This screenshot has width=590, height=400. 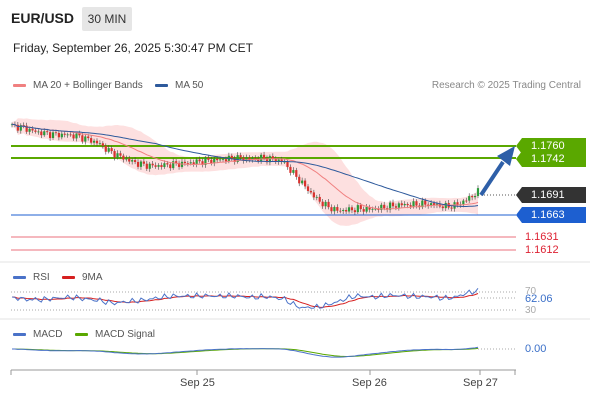 I want to click on macd-label: MACD, so click(x=48, y=334).